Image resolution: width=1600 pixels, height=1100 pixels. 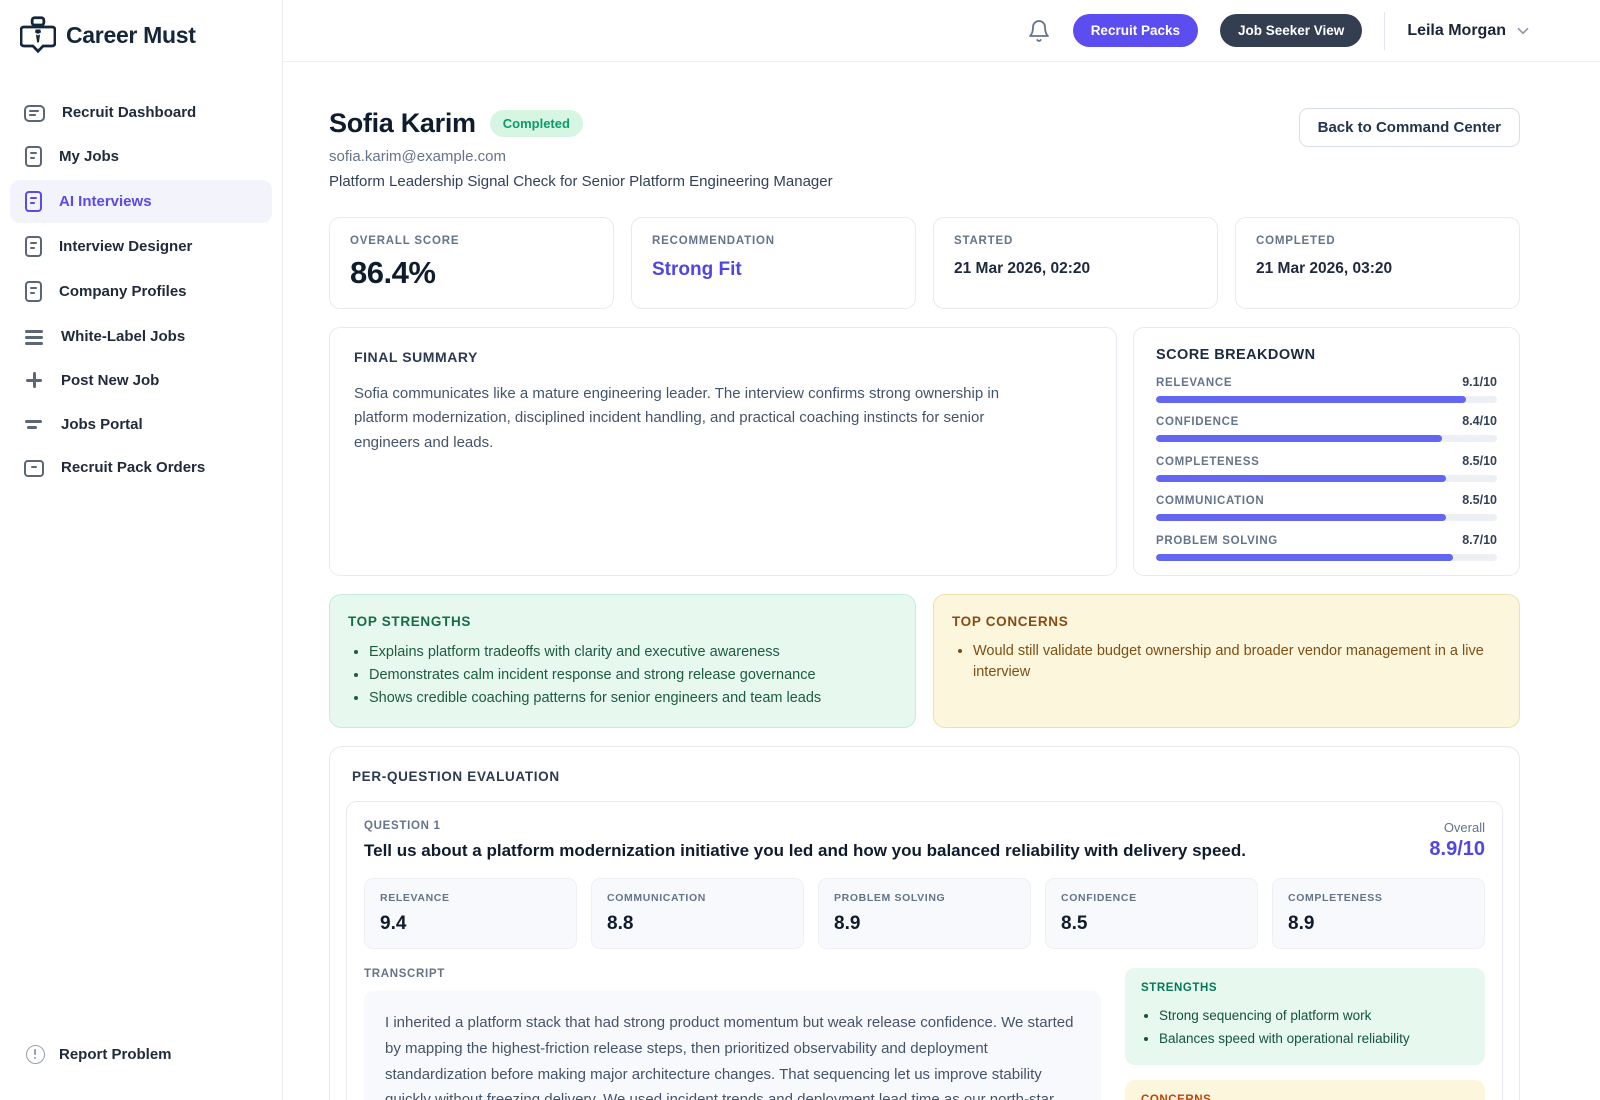 I want to click on sidebar-item-label: Interview Designer, so click(x=126, y=246).